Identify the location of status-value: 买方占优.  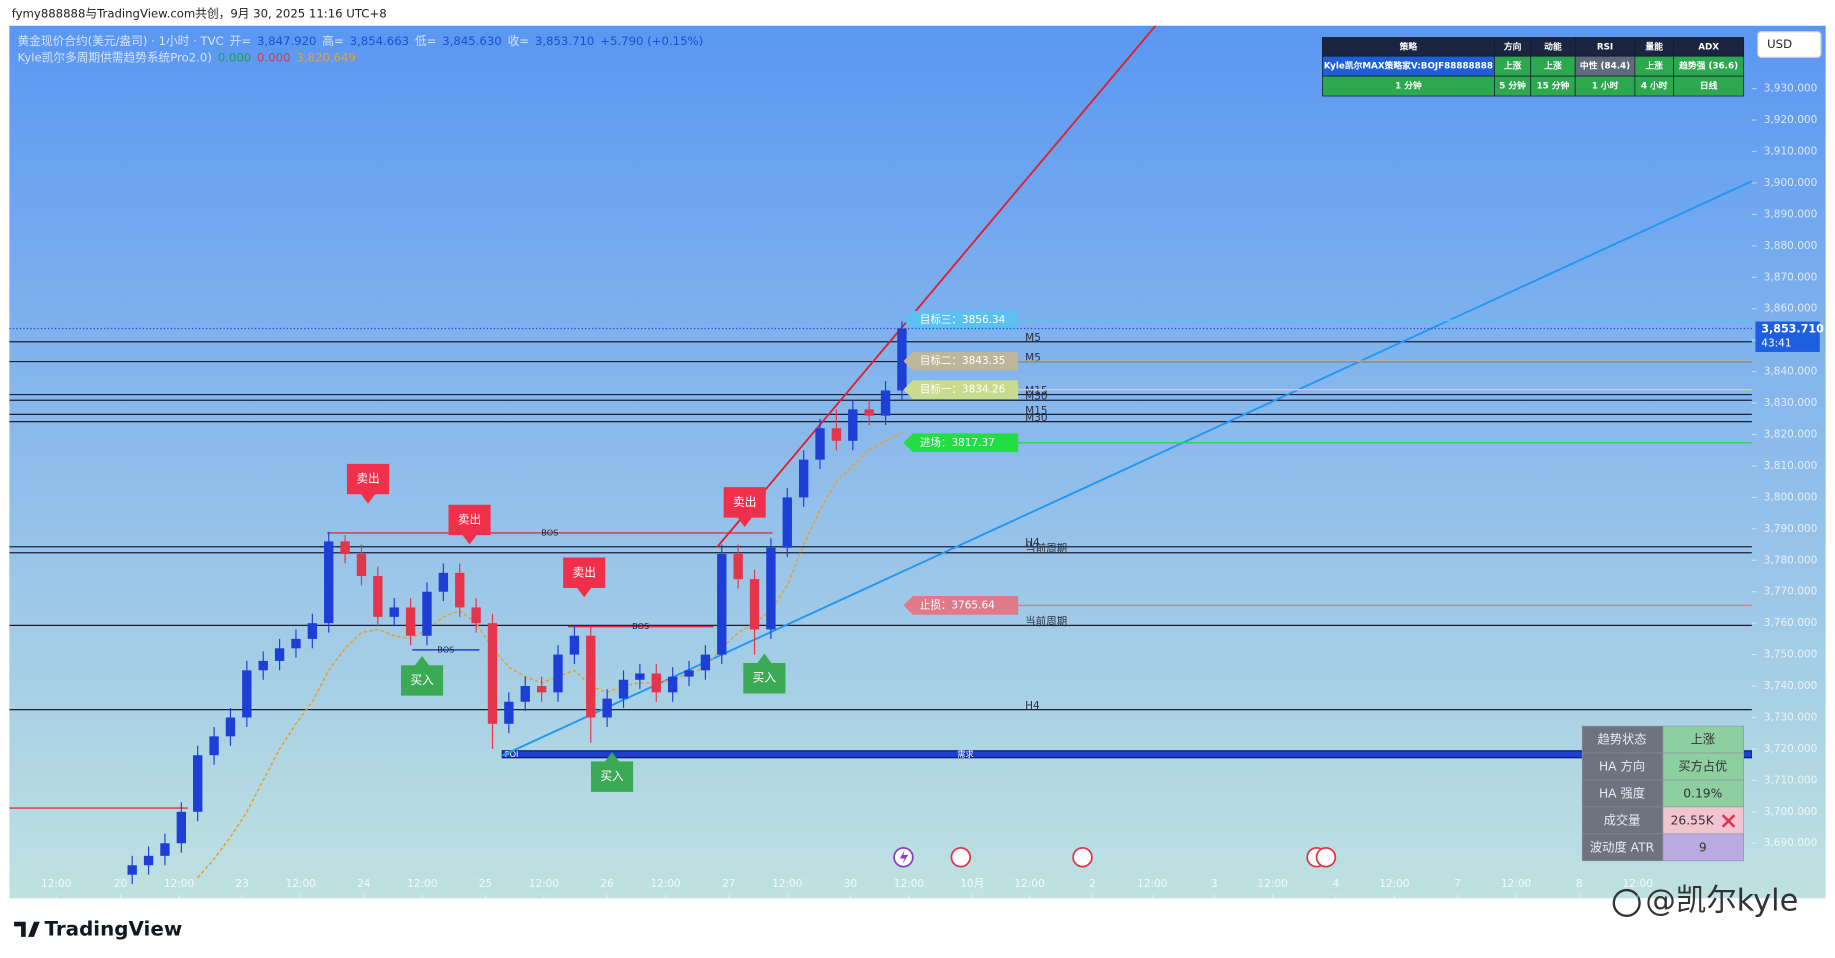
(1702, 766).